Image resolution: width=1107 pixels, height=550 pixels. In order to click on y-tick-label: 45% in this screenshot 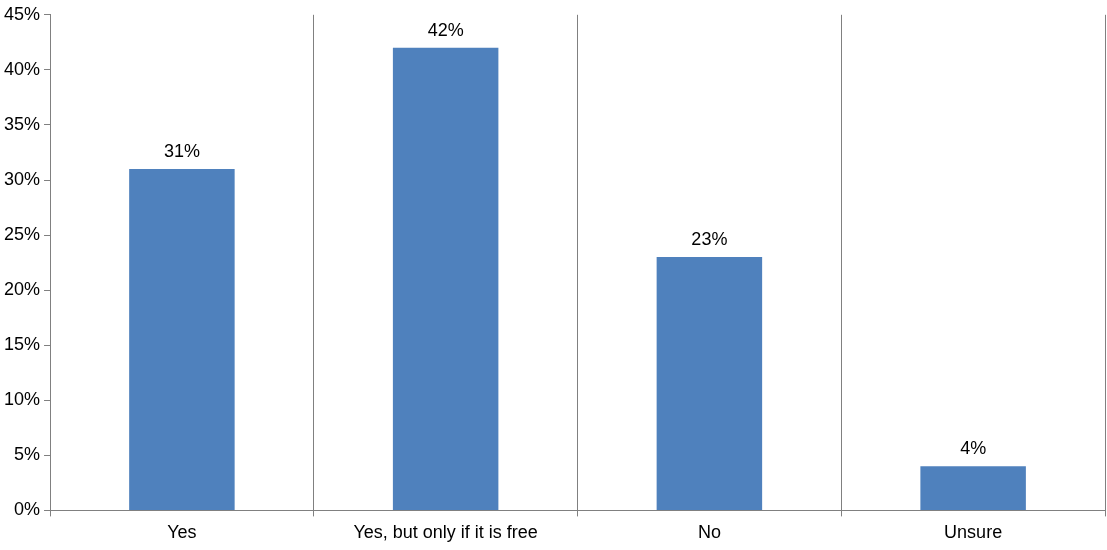, I will do `click(22, 13)`.